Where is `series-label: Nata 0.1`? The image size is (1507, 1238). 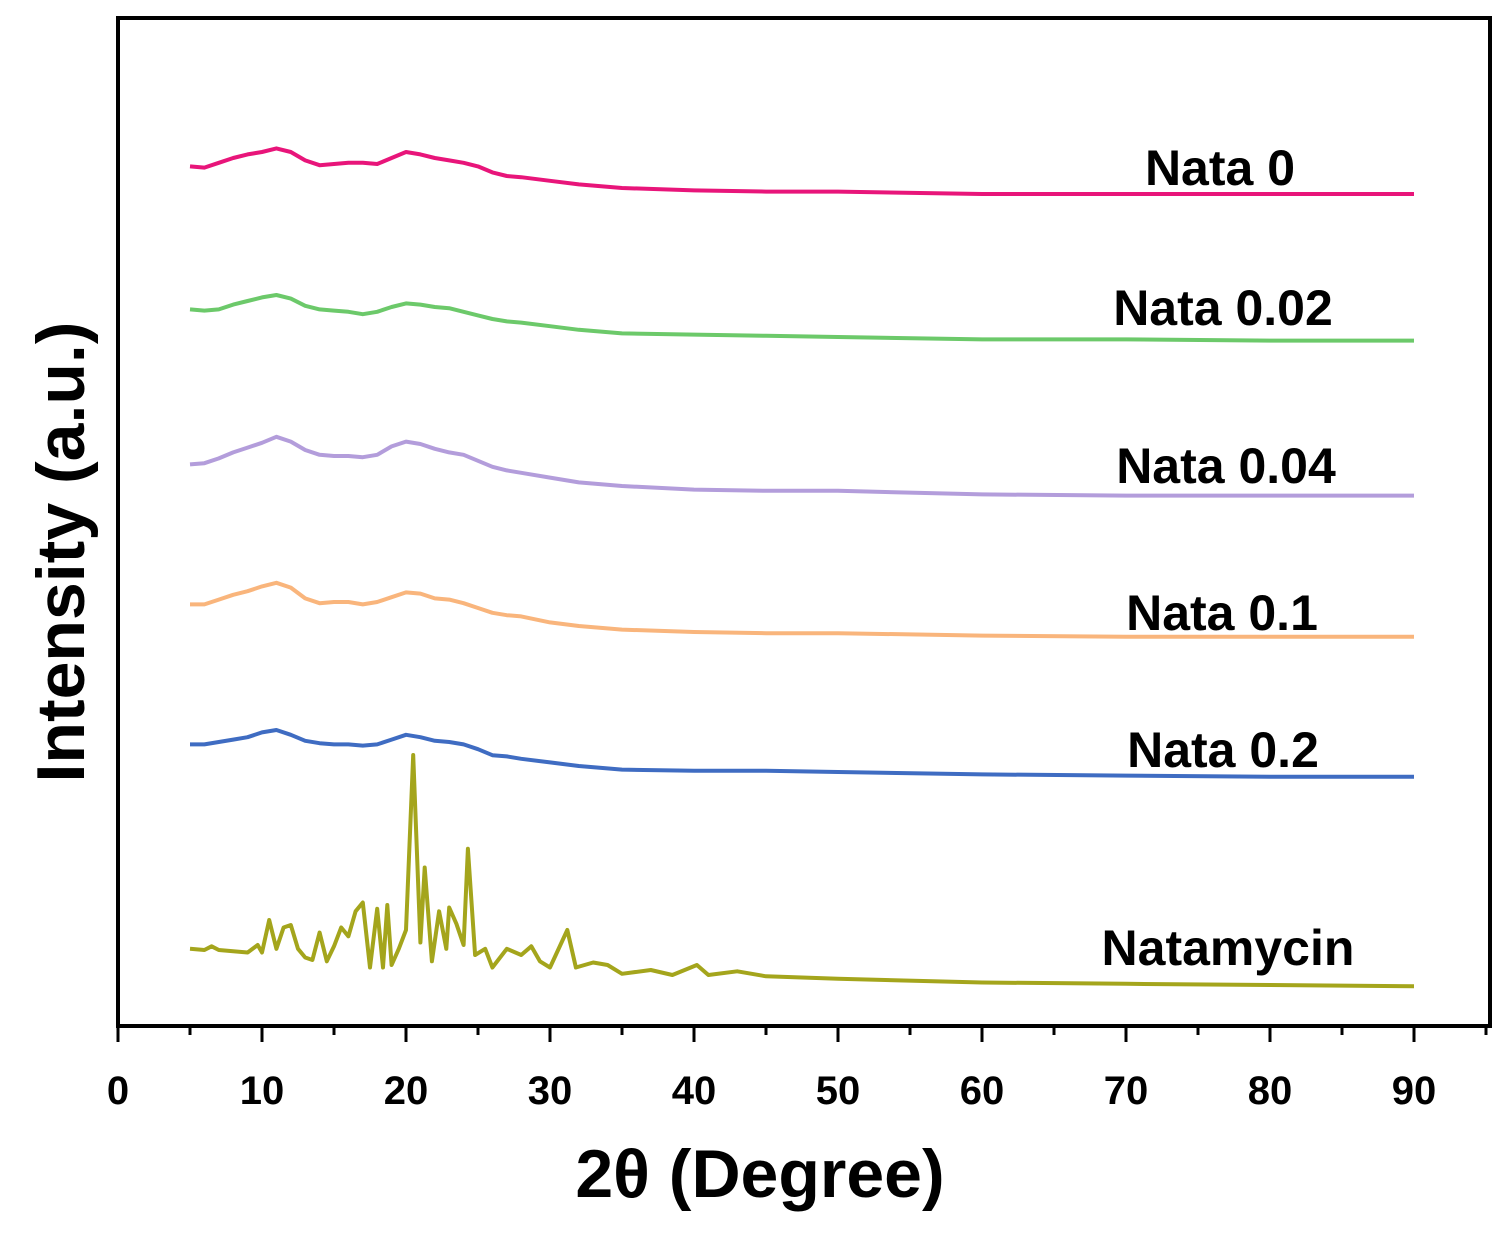
series-label: Nata 0.1 is located at coordinates (1222, 613).